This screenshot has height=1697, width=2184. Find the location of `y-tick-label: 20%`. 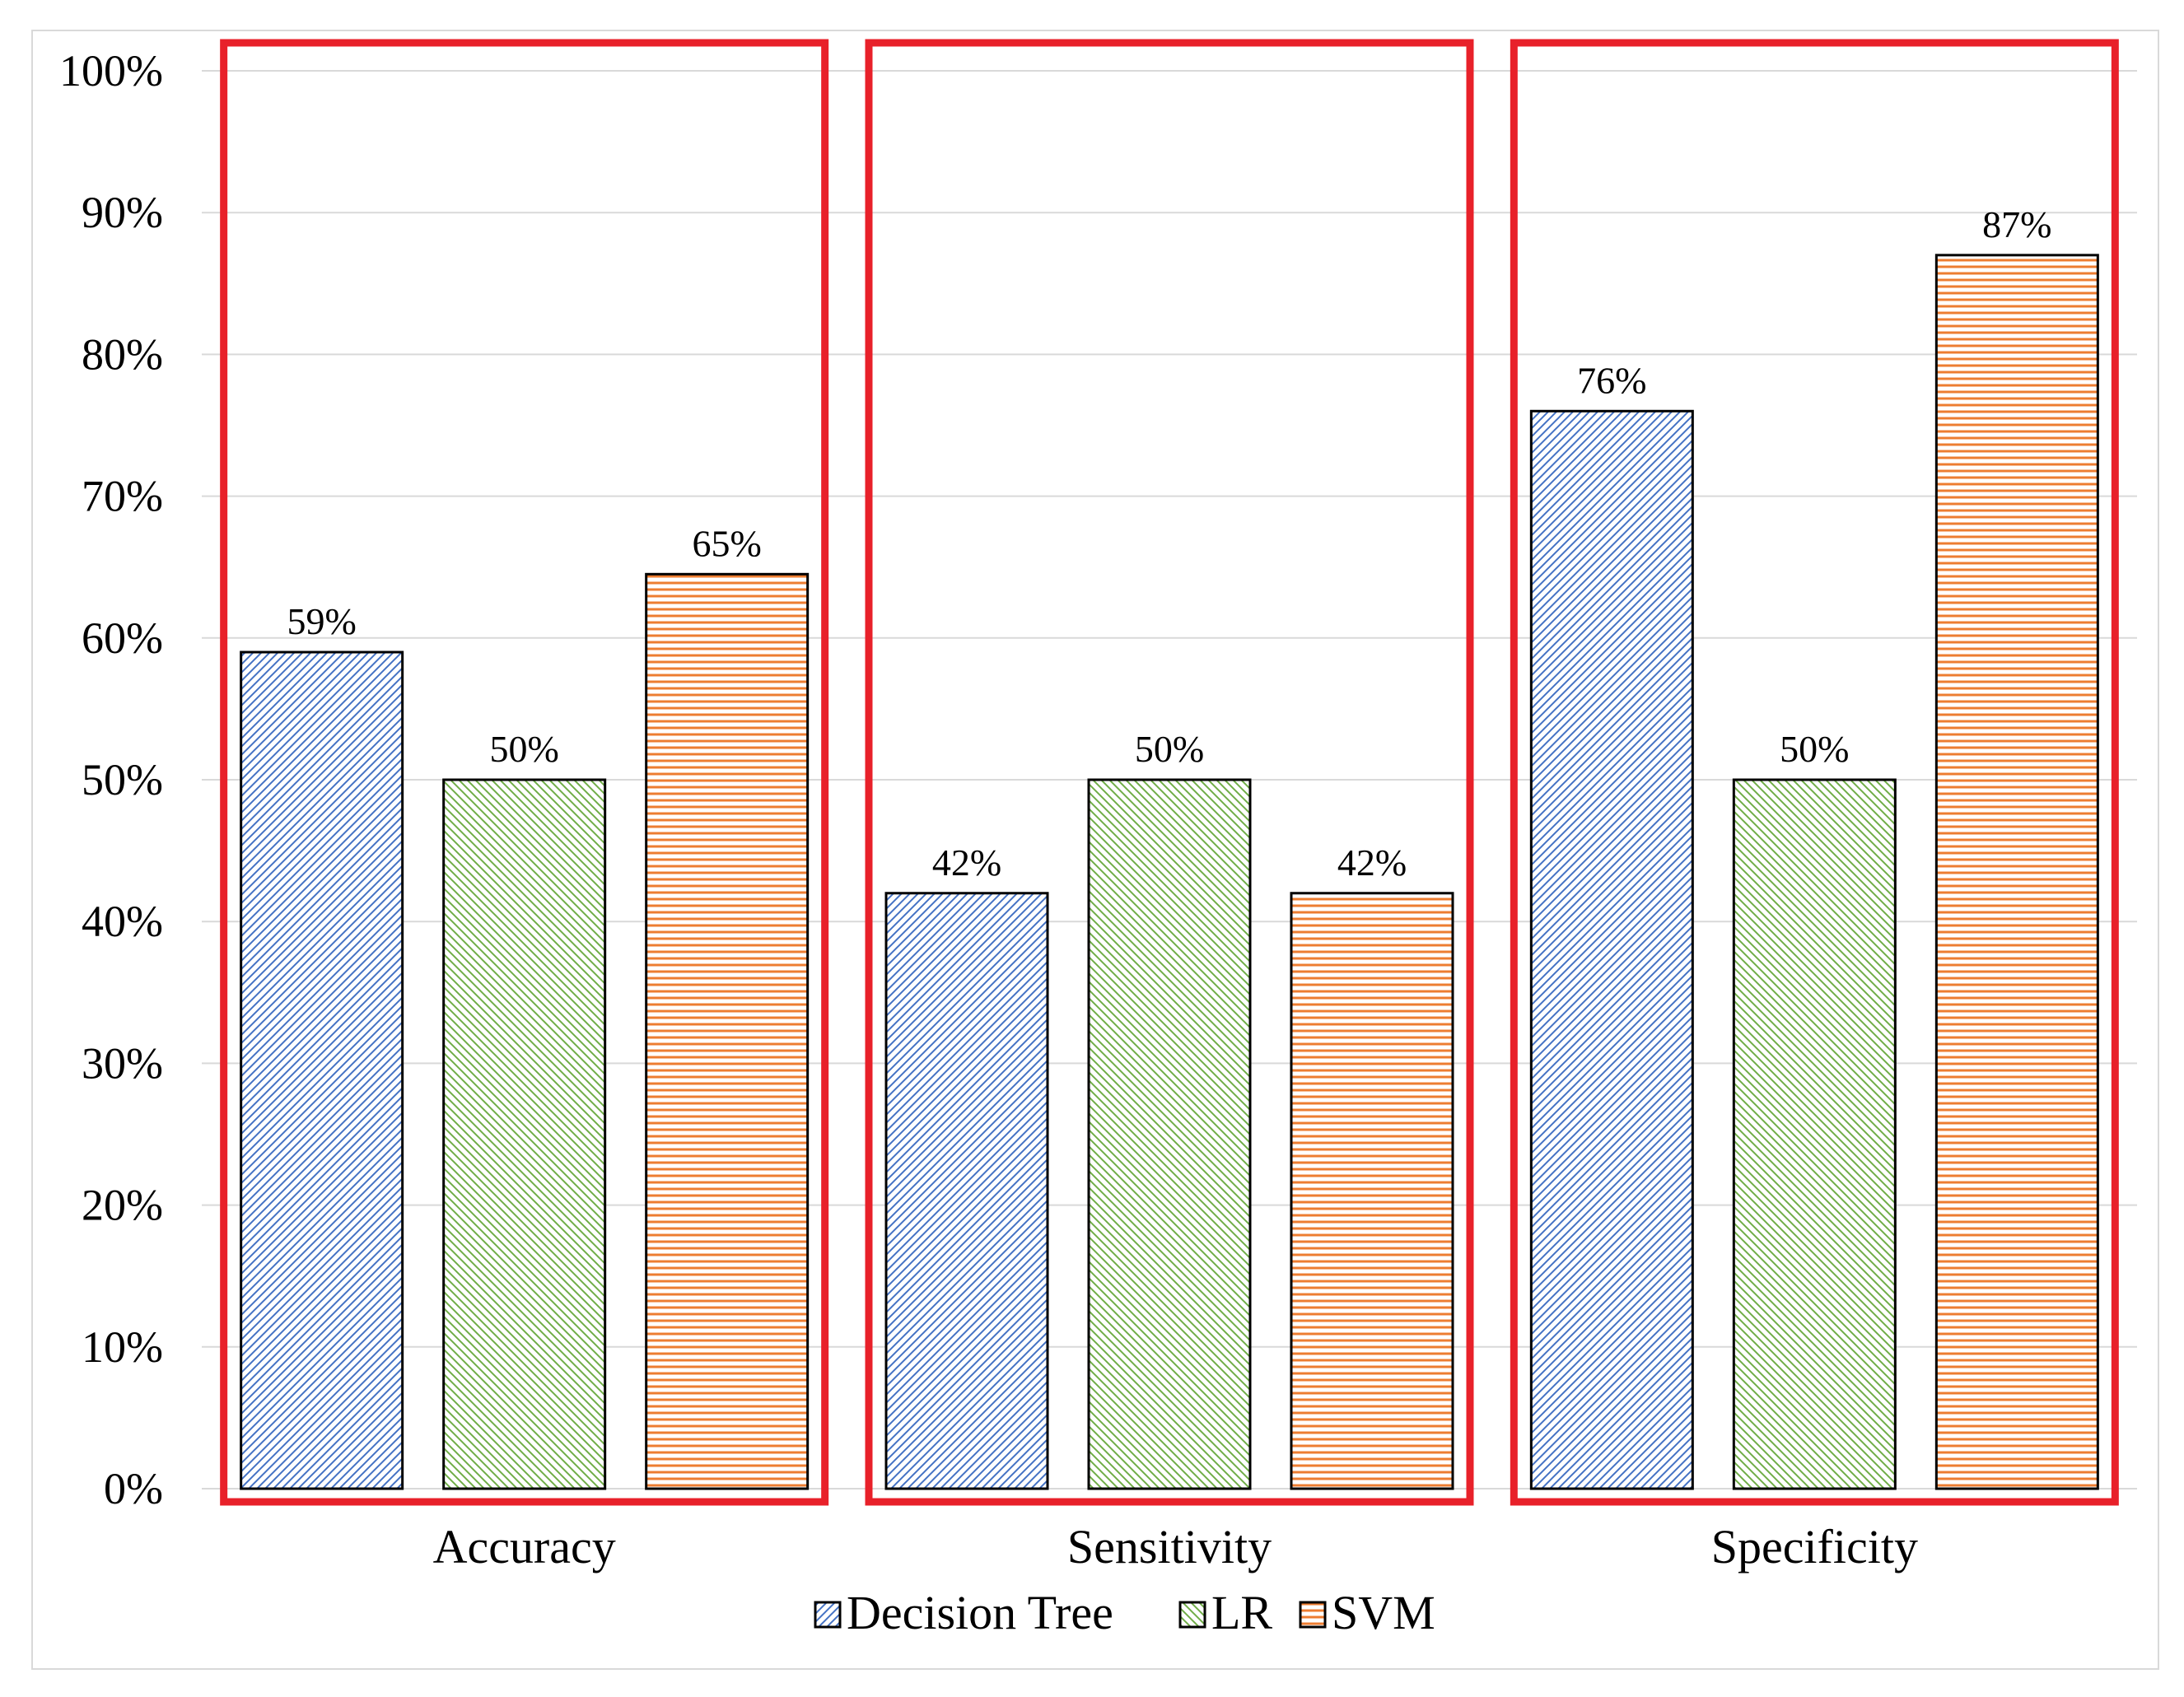

y-tick-label: 20% is located at coordinates (122, 1205).